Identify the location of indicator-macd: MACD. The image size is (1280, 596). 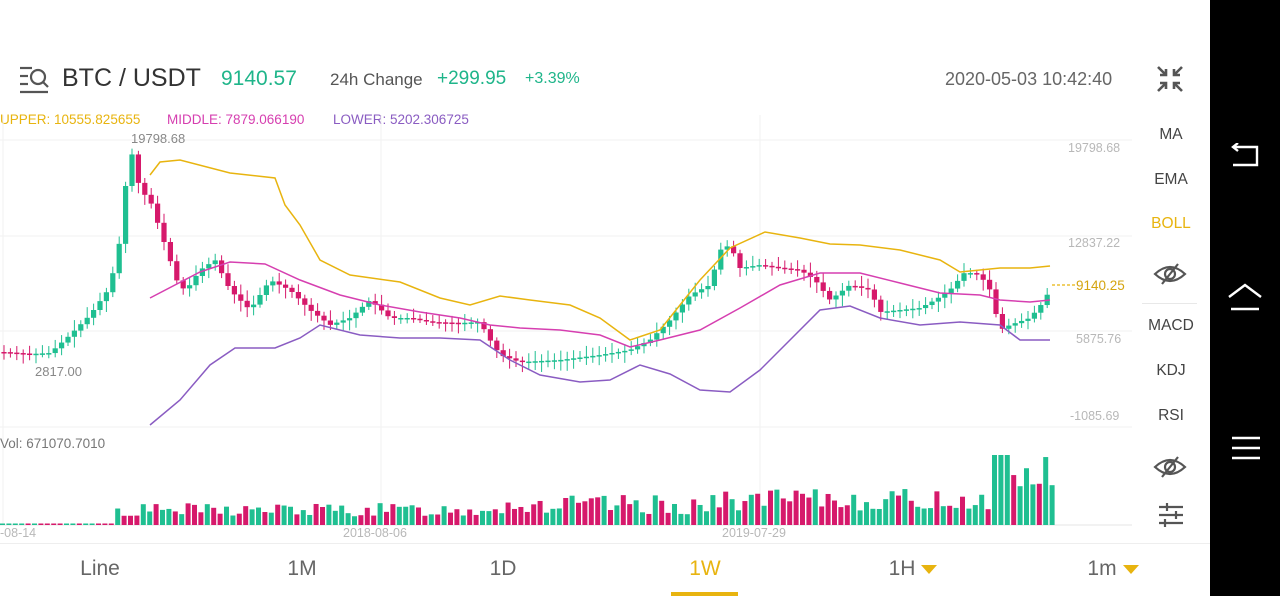
(1171, 325).